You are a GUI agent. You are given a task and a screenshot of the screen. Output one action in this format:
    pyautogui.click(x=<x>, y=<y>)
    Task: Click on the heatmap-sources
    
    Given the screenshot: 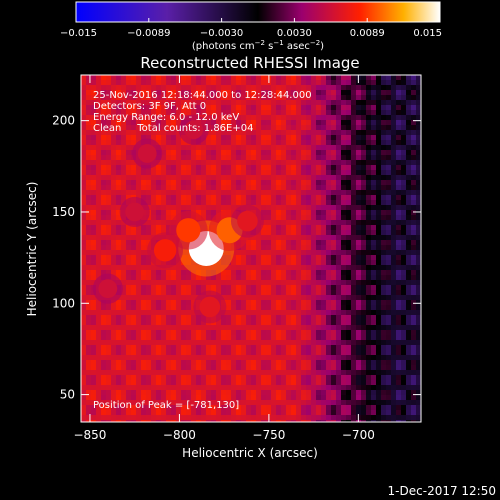 What is the action you would take?
    pyautogui.click(x=178, y=219)
    